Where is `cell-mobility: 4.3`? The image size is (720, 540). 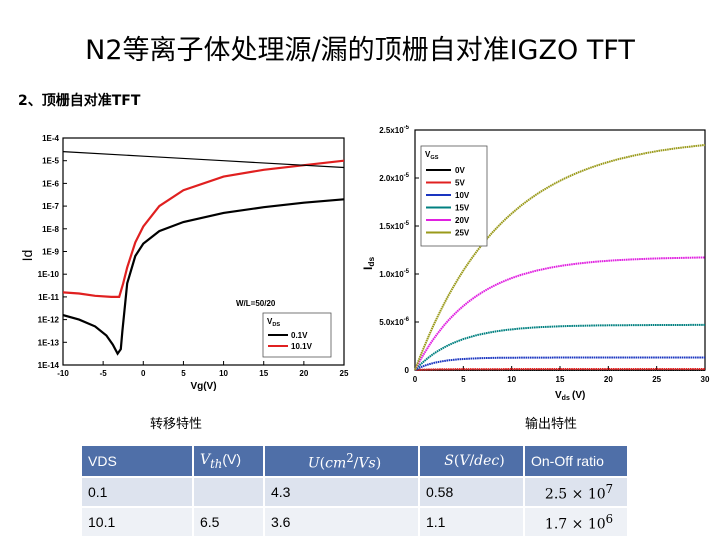
cell-mobility: 4.3 is located at coordinates (341, 492).